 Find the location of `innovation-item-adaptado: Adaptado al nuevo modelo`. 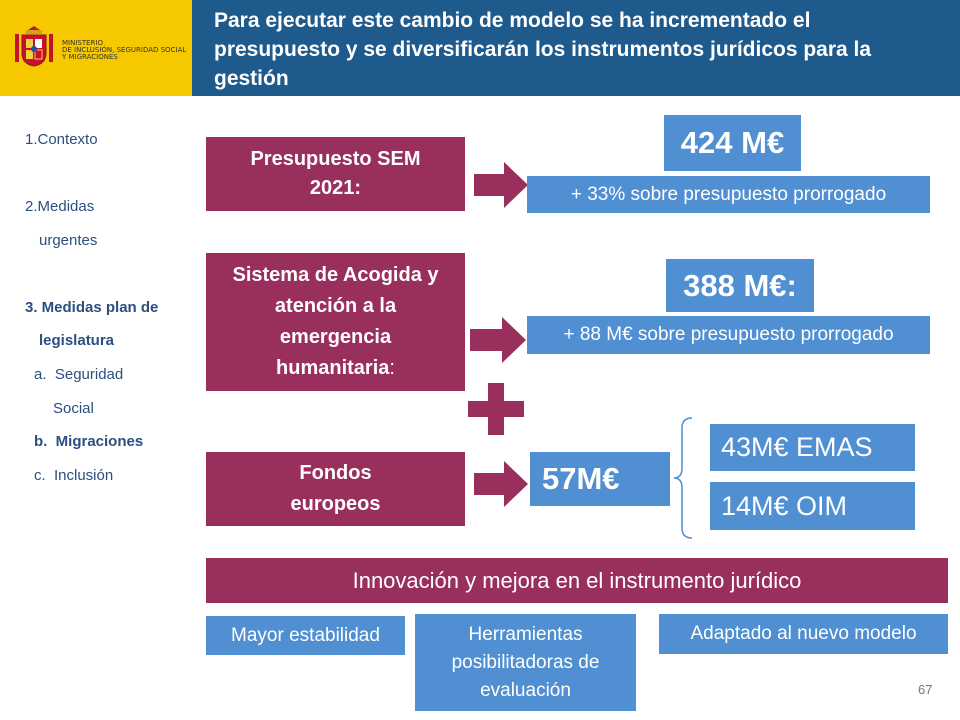

innovation-item-adaptado: Adaptado al nuevo modelo is located at coordinates (803, 634).